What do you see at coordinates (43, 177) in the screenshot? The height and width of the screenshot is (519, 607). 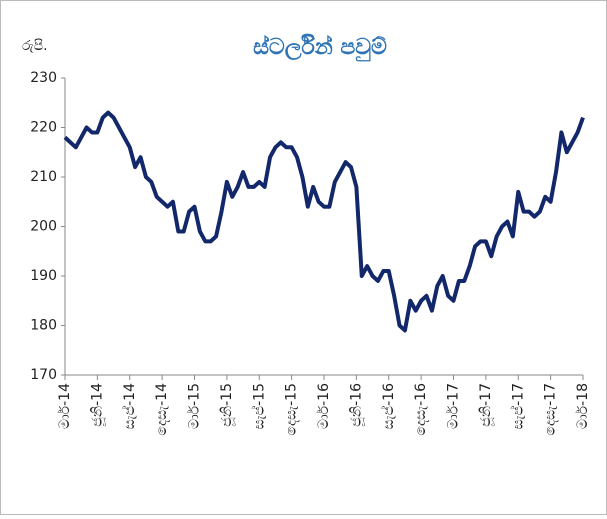 I see `y-tick-label: 210` at bounding box center [43, 177].